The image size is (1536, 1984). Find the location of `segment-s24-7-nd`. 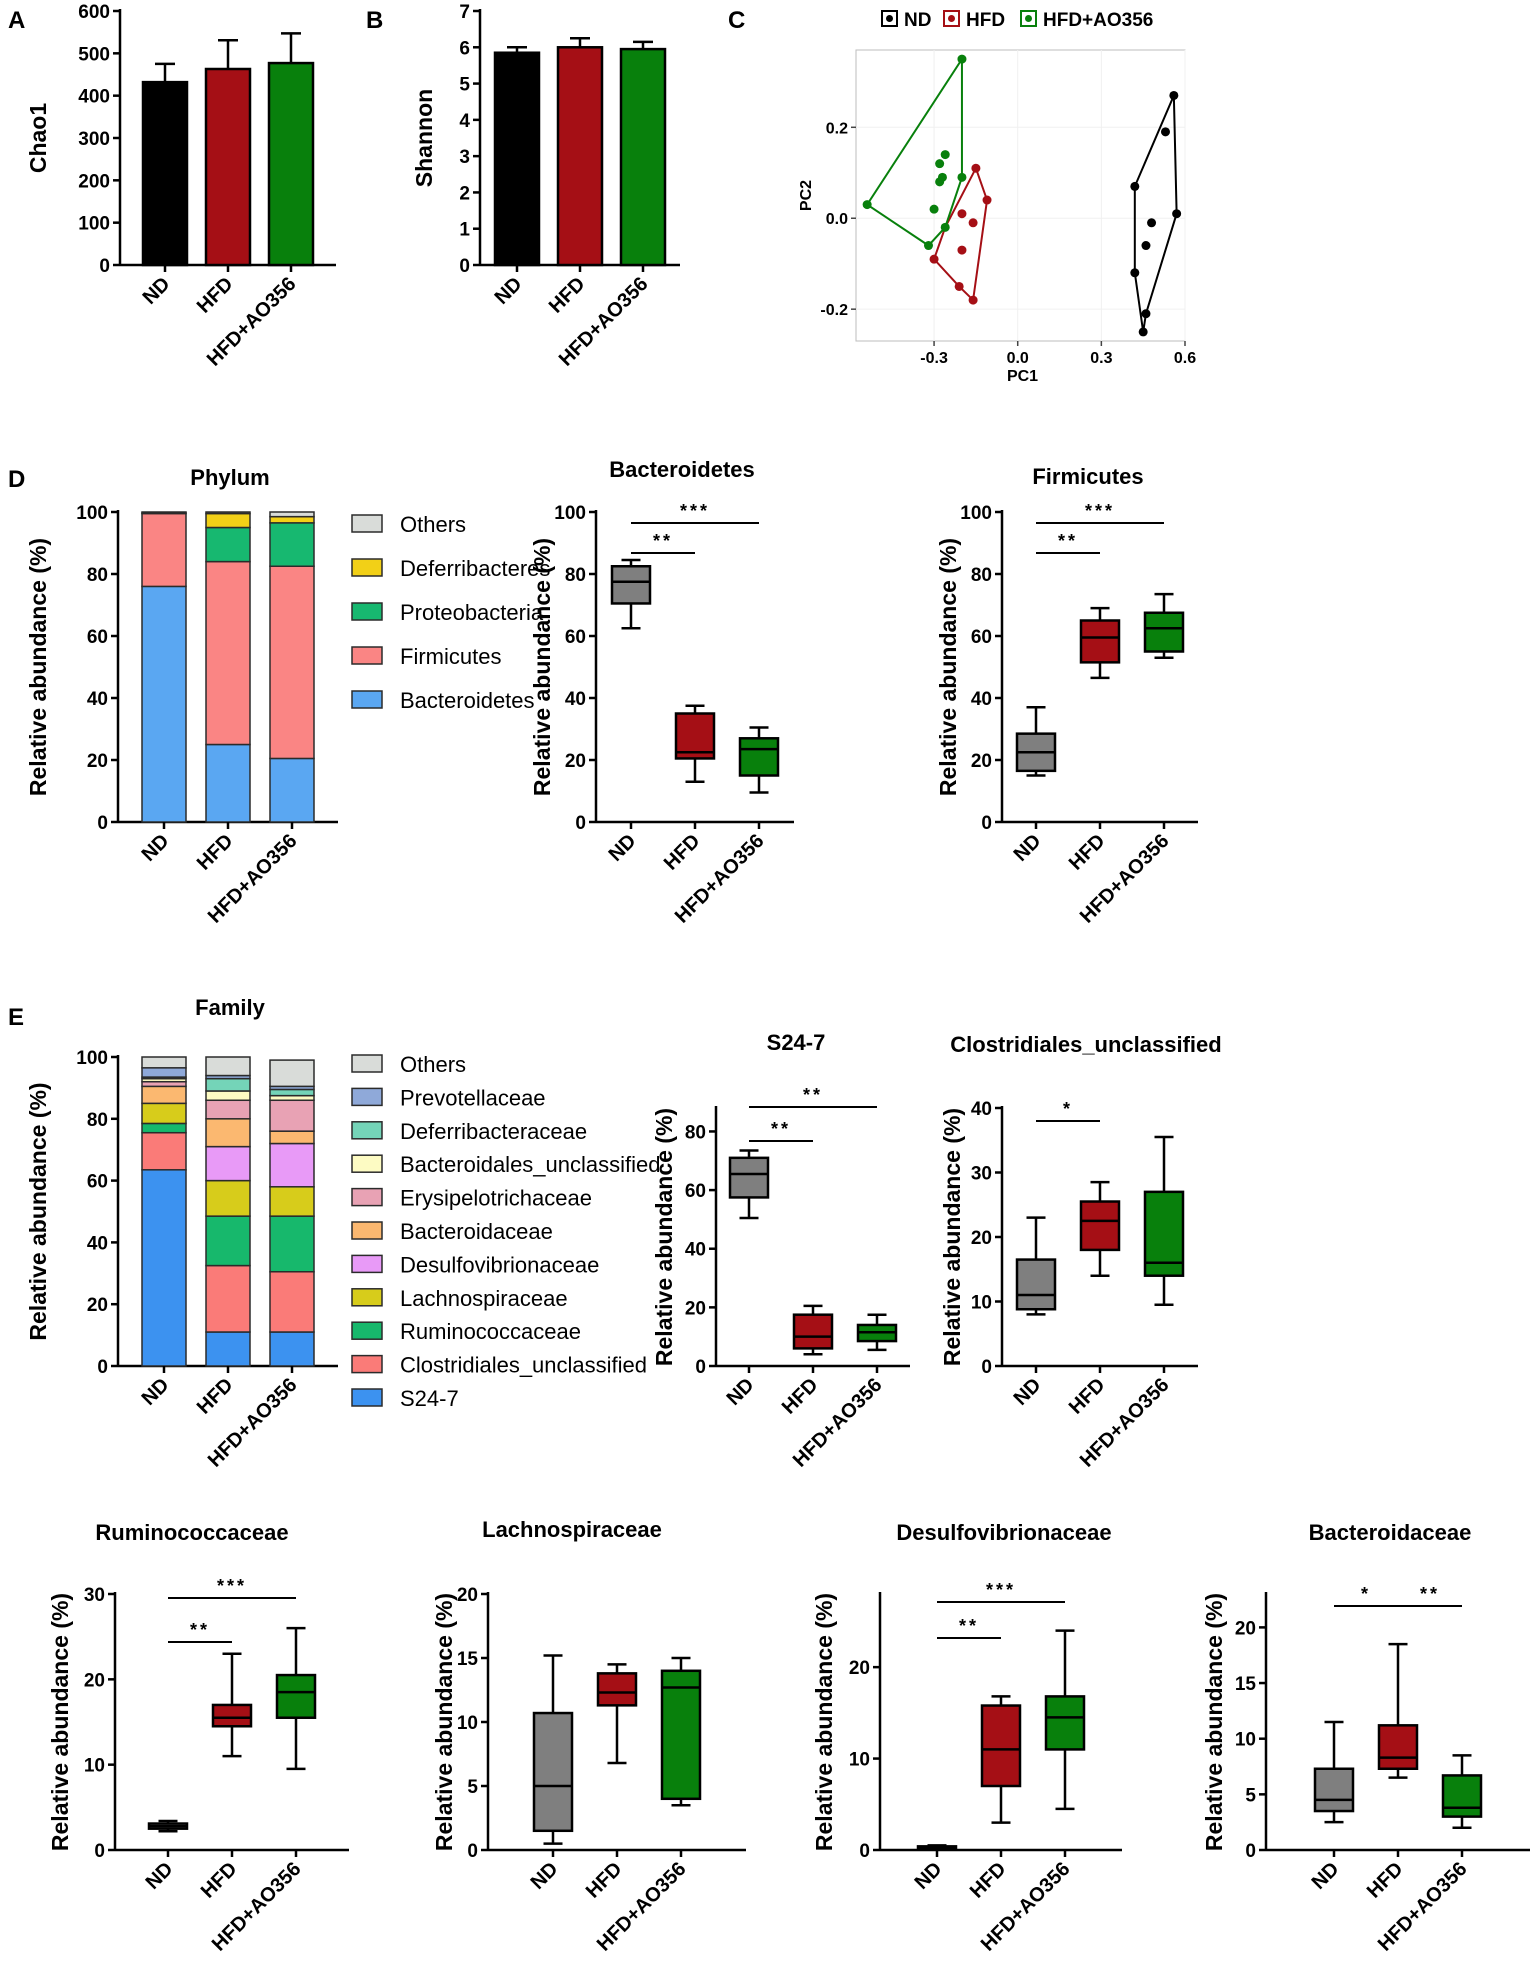

segment-s24-7-nd is located at coordinates (164, 1268).